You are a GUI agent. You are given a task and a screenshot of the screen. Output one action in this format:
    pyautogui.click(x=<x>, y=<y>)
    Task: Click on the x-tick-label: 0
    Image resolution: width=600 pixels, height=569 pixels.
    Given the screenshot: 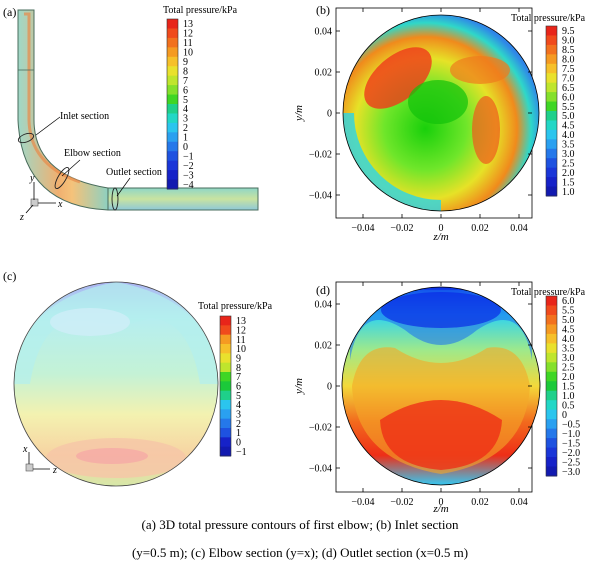 What is the action you would take?
    pyautogui.click(x=441, y=228)
    